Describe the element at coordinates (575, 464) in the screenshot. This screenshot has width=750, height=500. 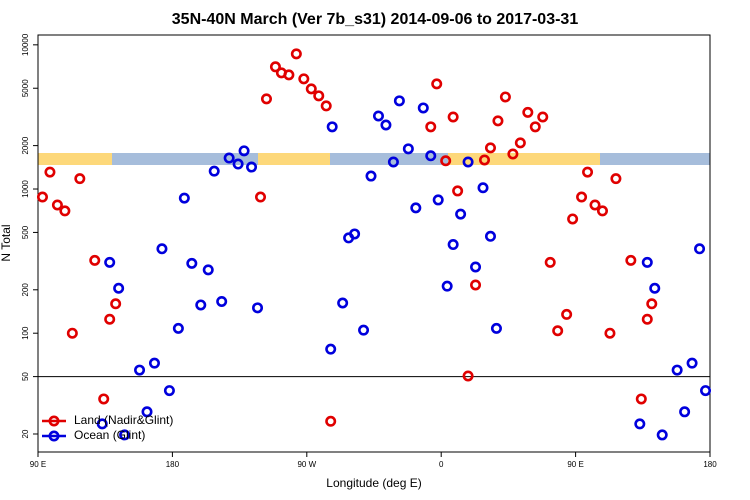
I see `x-tick-label: 90 E` at that location.